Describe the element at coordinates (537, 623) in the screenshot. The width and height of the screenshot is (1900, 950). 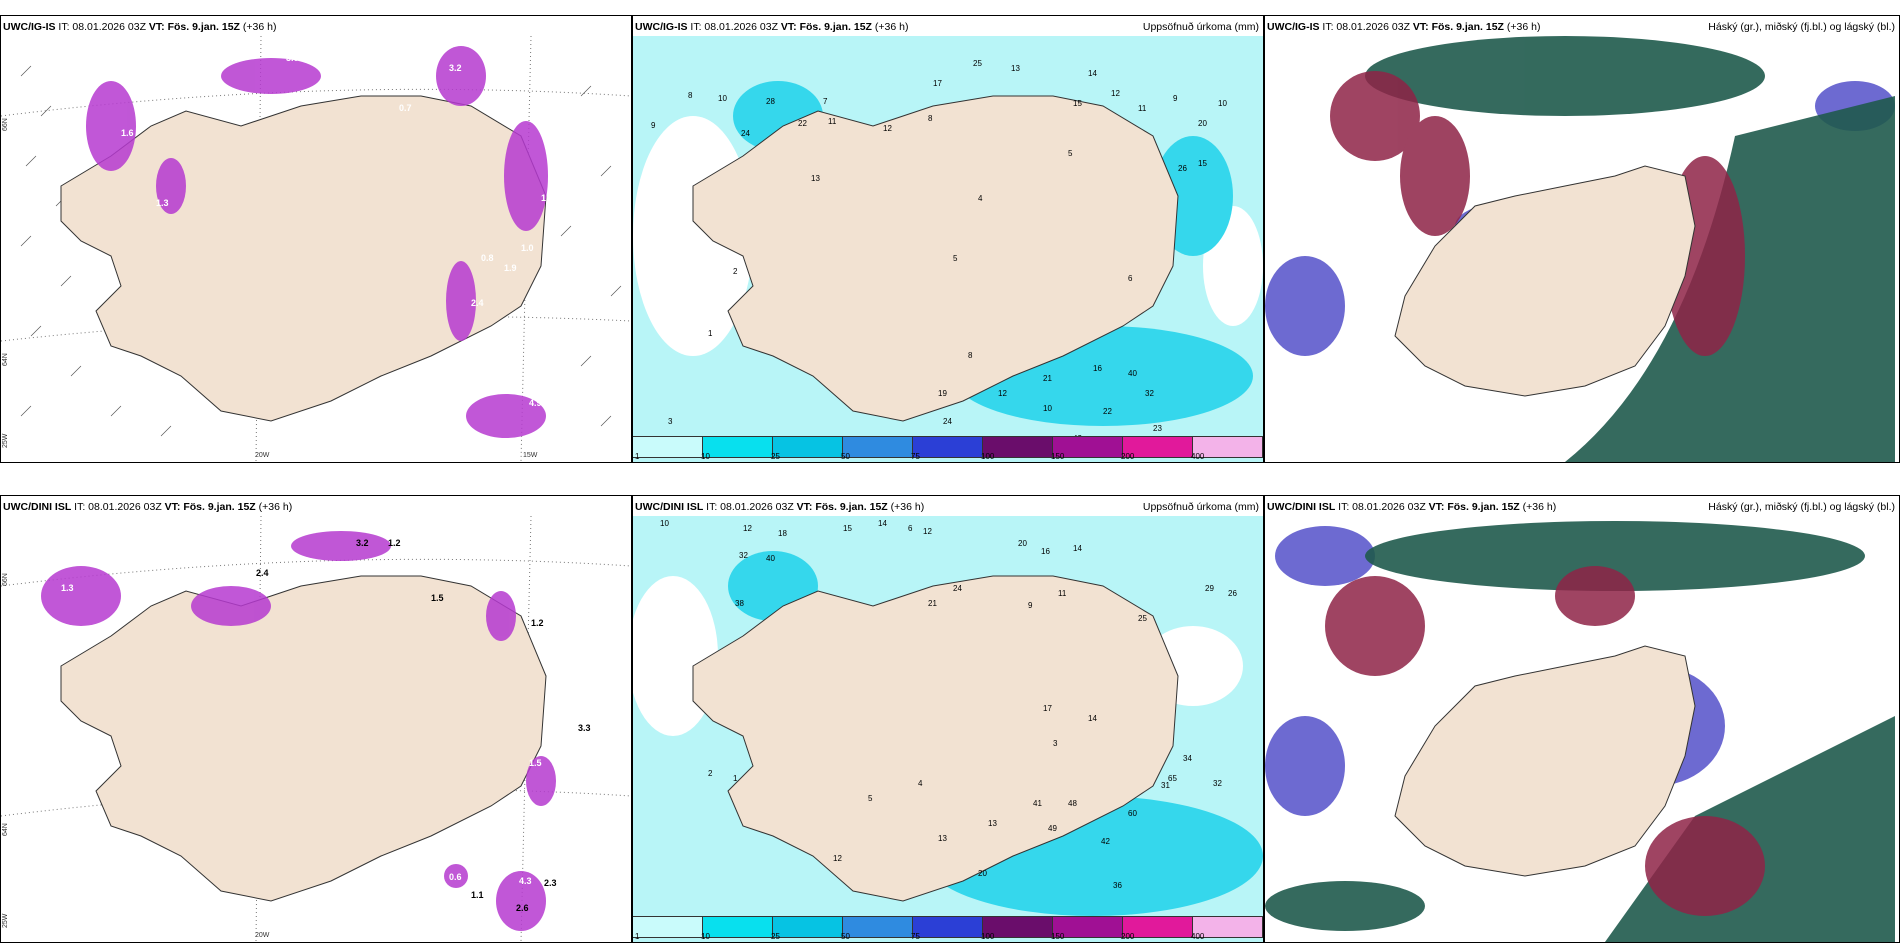
I see `svg-text: 1.2` at that location.